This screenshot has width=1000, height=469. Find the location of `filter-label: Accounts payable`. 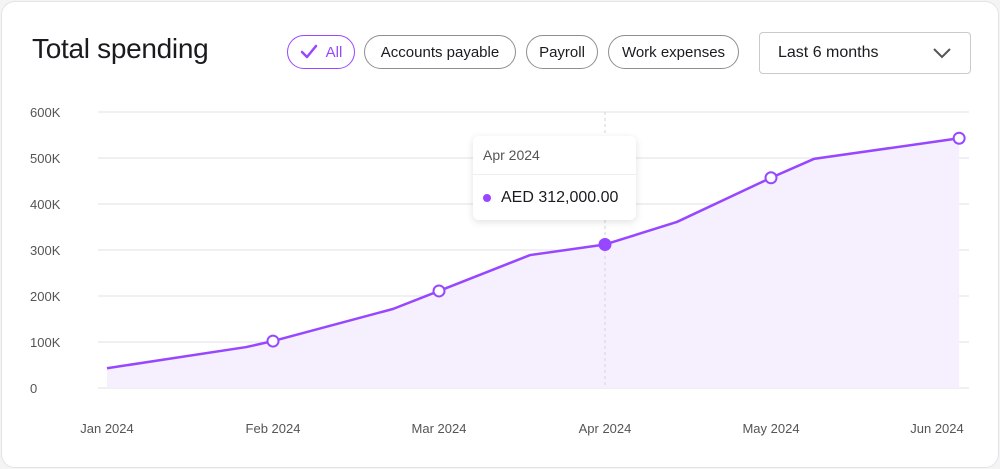

filter-label: Accounts payable is located at coordinates (440, 52).